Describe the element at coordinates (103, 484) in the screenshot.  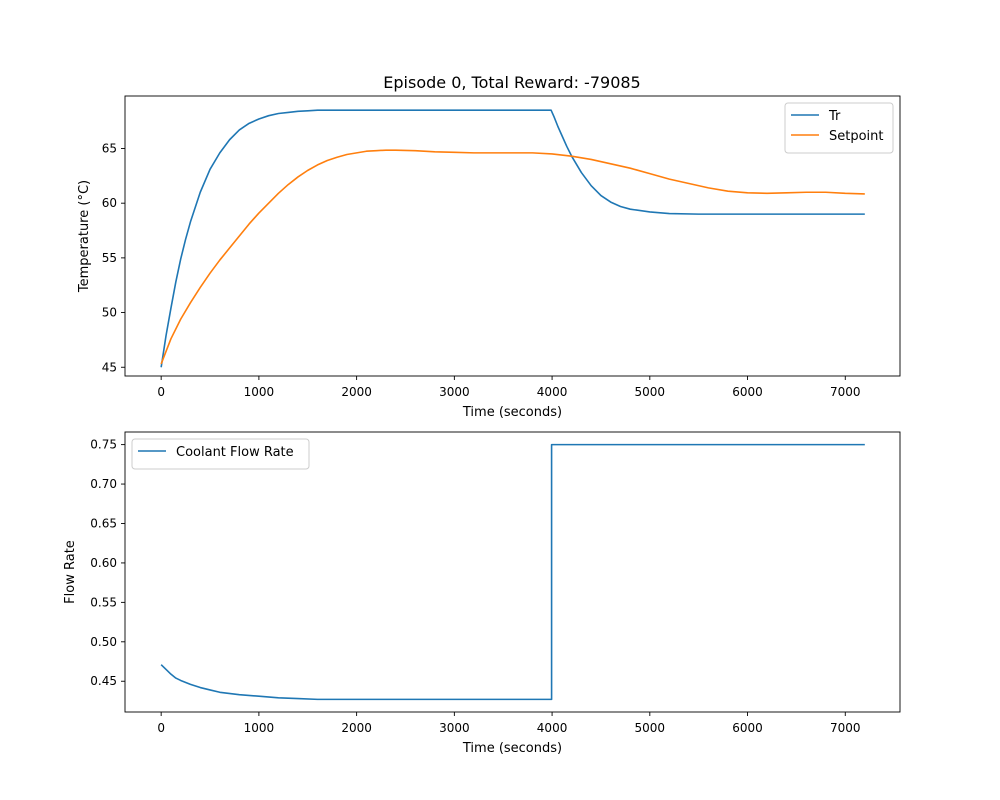
I see `y-tick-label: 0.70` at that location.